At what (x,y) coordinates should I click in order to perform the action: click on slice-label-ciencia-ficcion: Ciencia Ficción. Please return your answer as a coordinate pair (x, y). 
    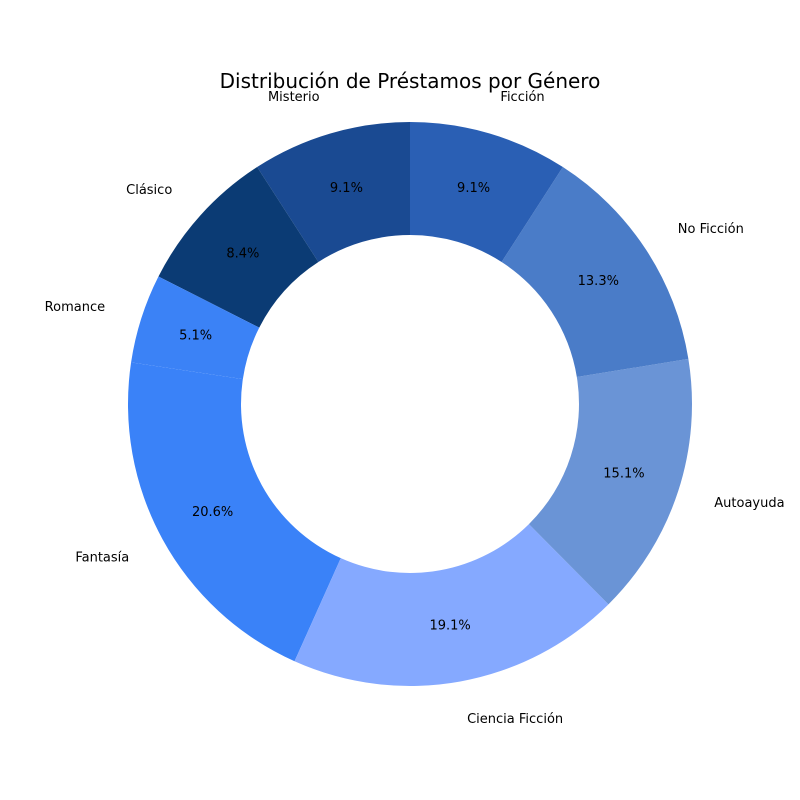
    Looking at the image, I should click on (515, 719).